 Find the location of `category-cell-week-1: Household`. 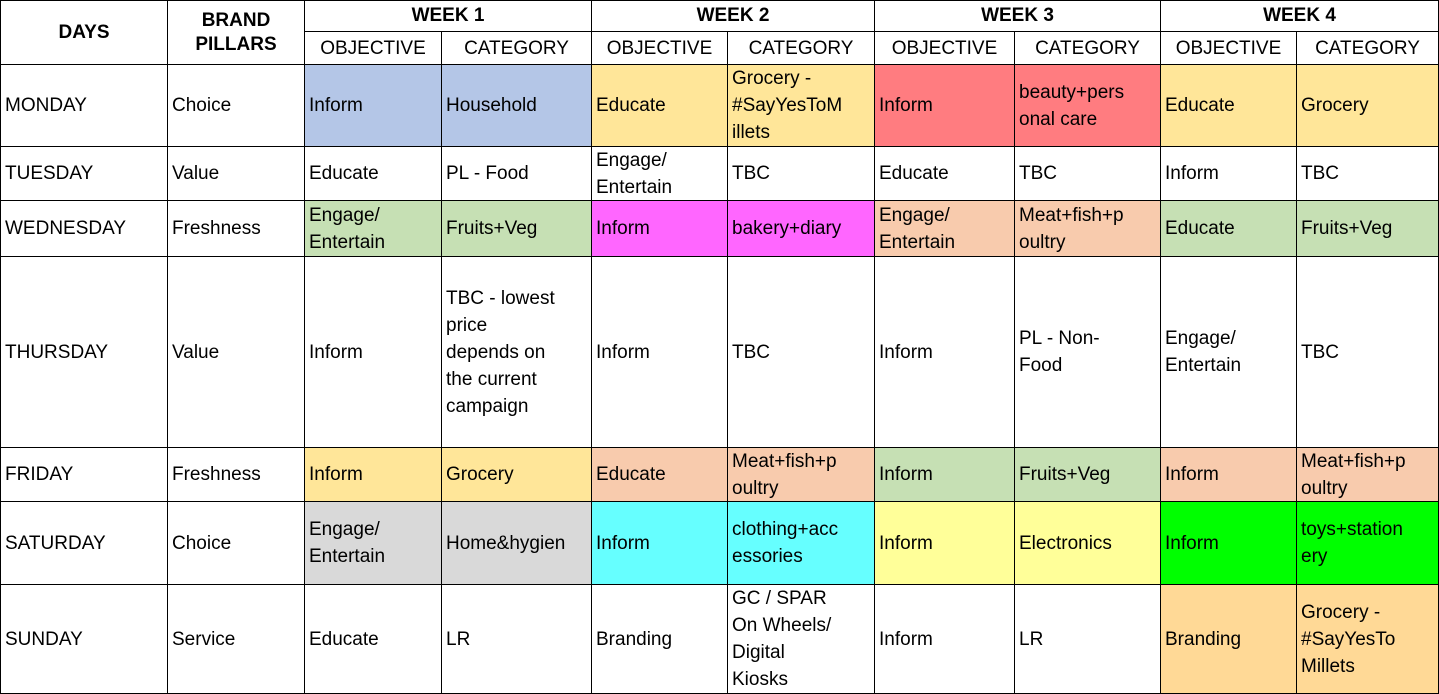

category-cell-week-1: Household is located at coordinates (517, 106).